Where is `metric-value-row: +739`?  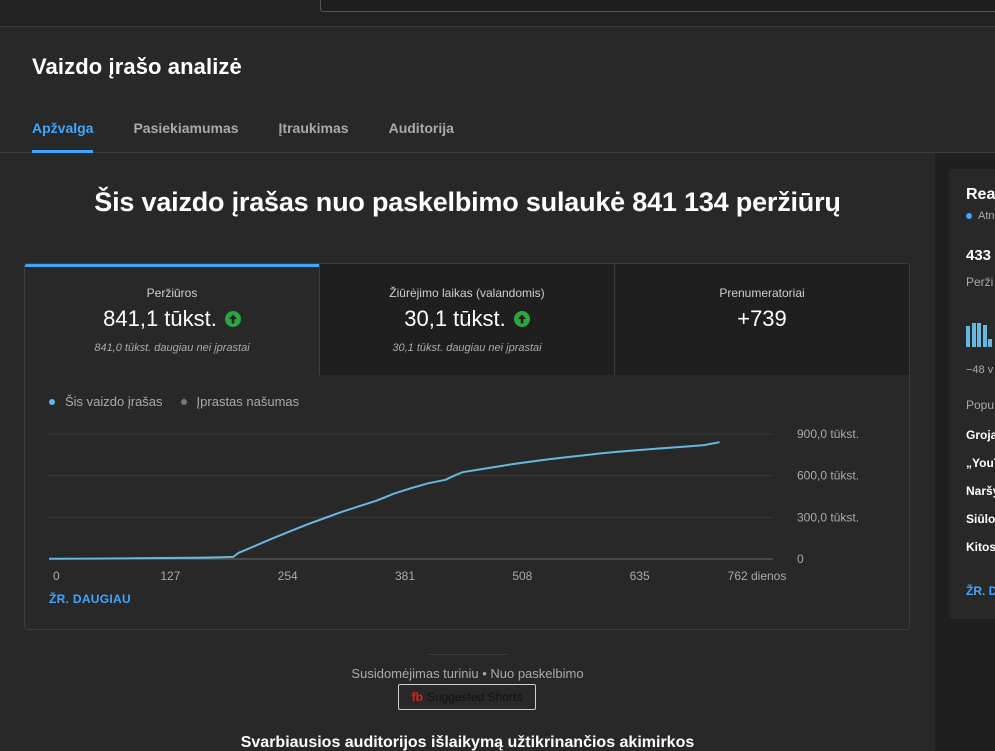 metric-value-row: +739 is located at coordinates (762, 319).